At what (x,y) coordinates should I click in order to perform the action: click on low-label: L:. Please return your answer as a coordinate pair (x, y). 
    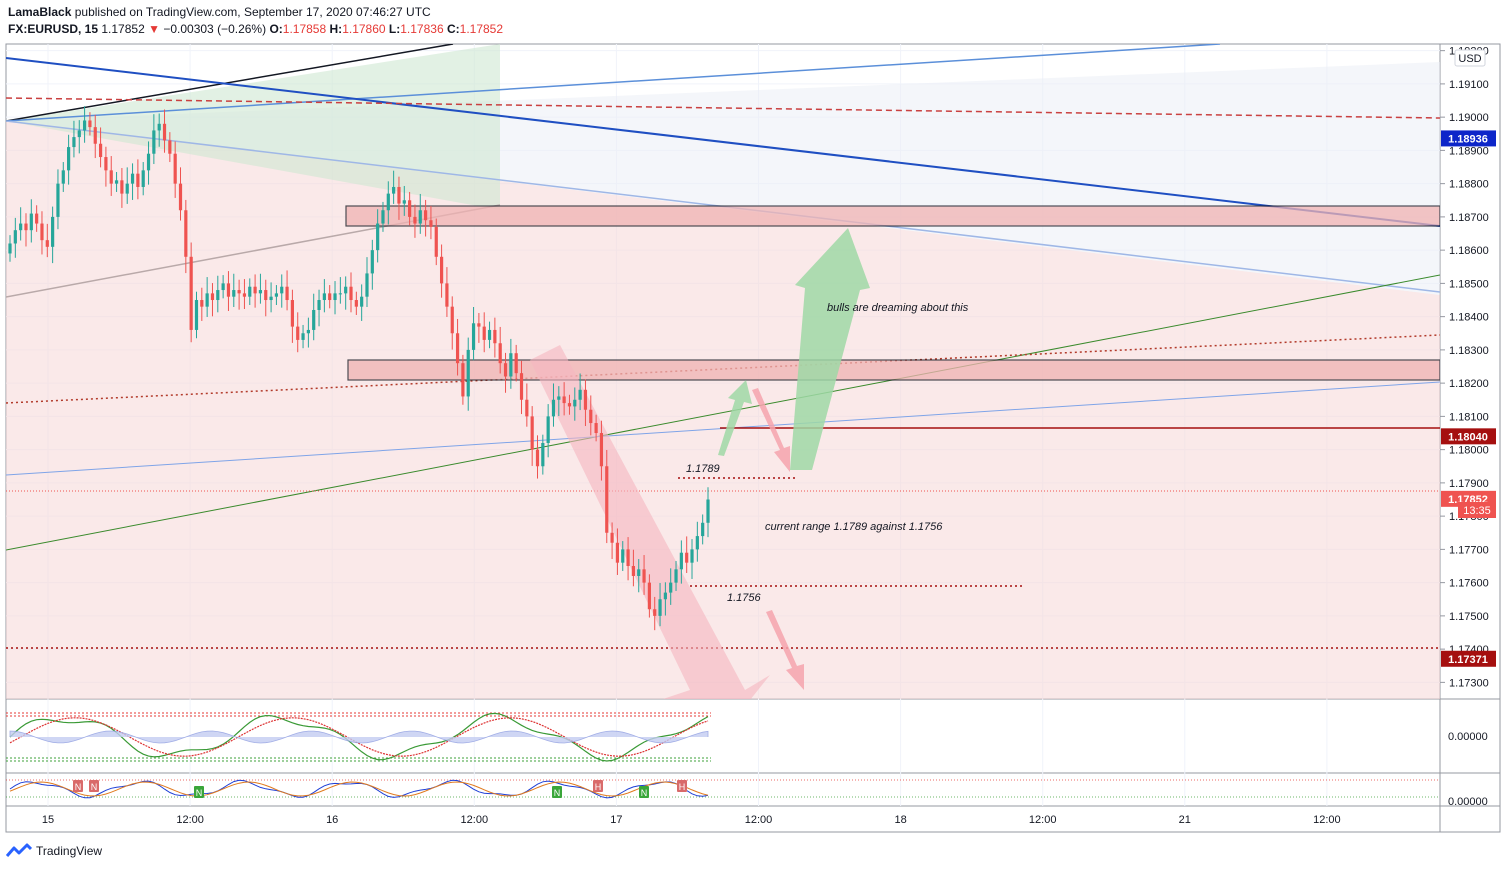
    Looking at the image, I should click on (394, 29).